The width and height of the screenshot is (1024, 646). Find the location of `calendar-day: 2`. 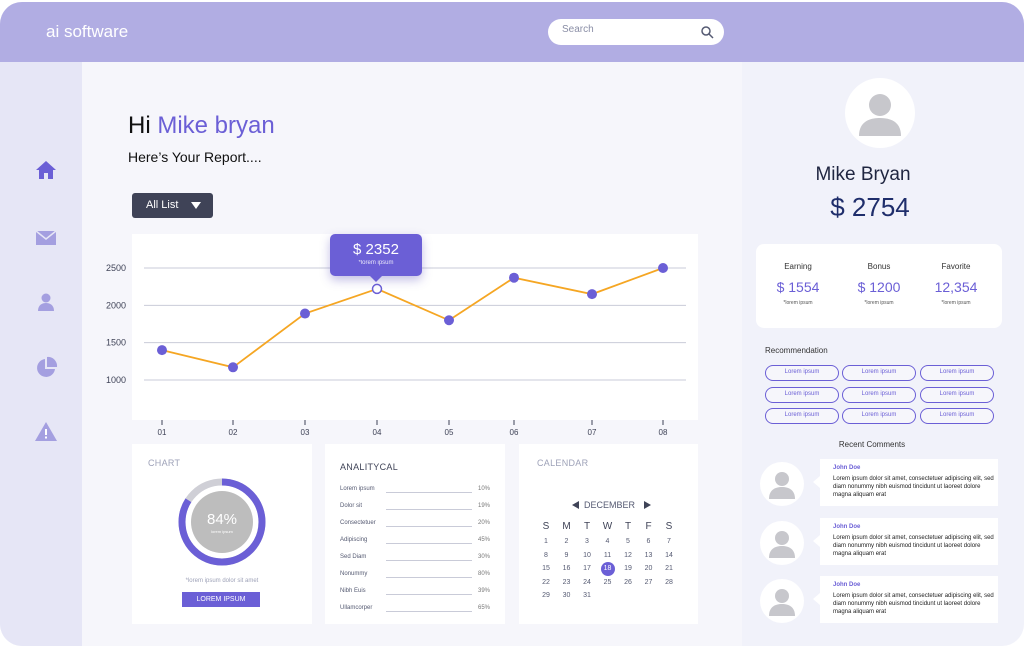

calendar-day: 2 is located at coordinates (566, 541).